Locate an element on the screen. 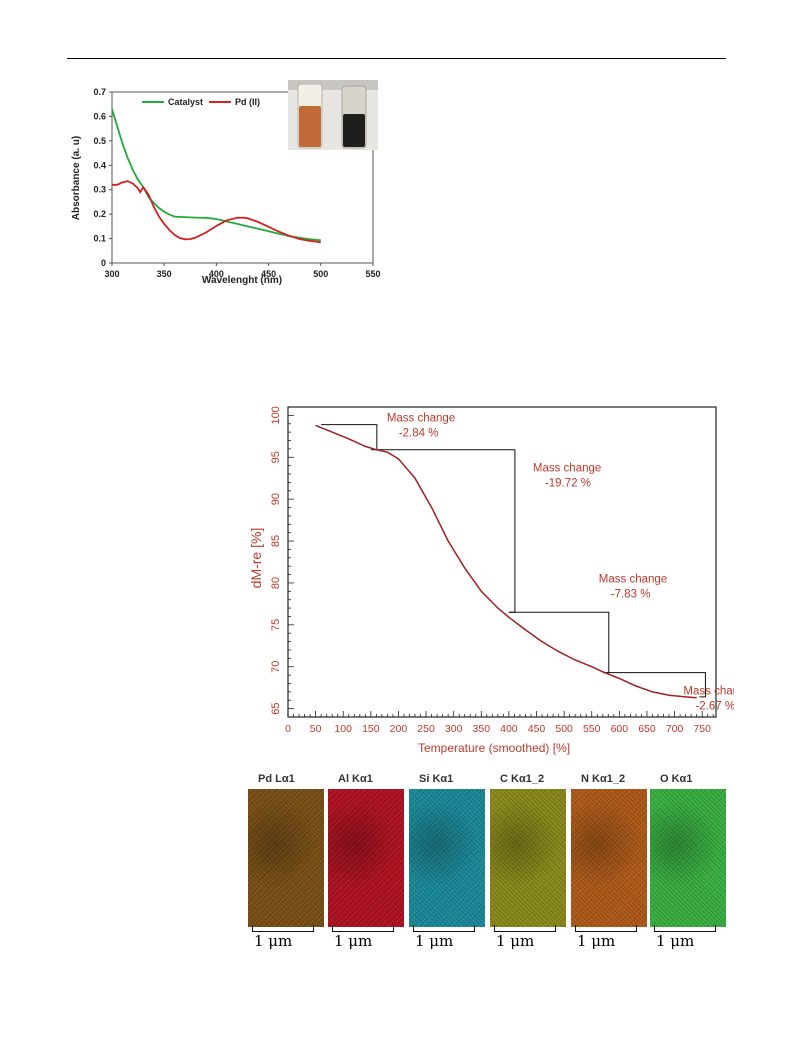 Image resolution: width=793 pixels, height=1053 pixels. edx-map-title: Pd Lα1 is located at coordinates (276, 779).